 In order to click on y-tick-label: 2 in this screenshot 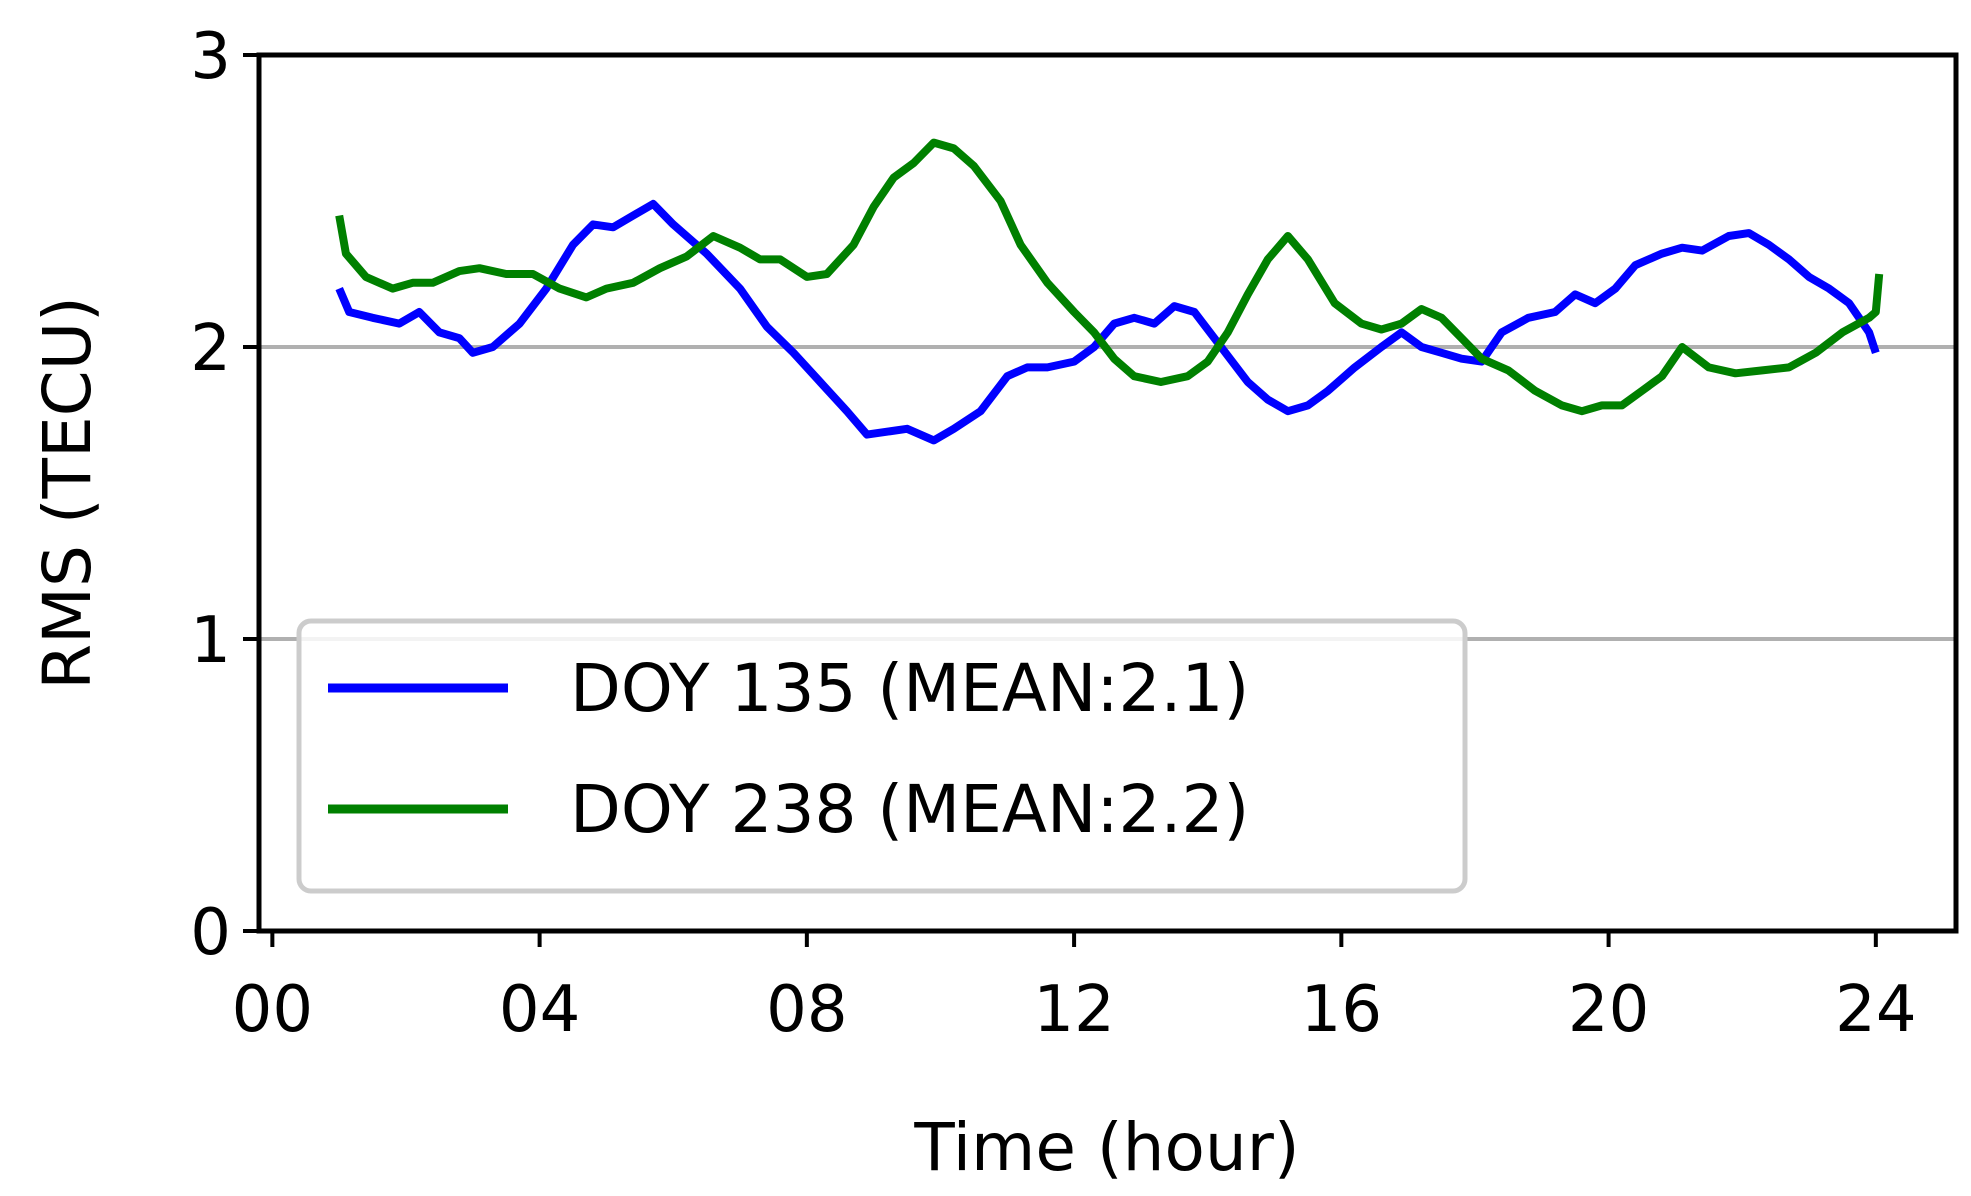, I will do `click(210, 349)`.